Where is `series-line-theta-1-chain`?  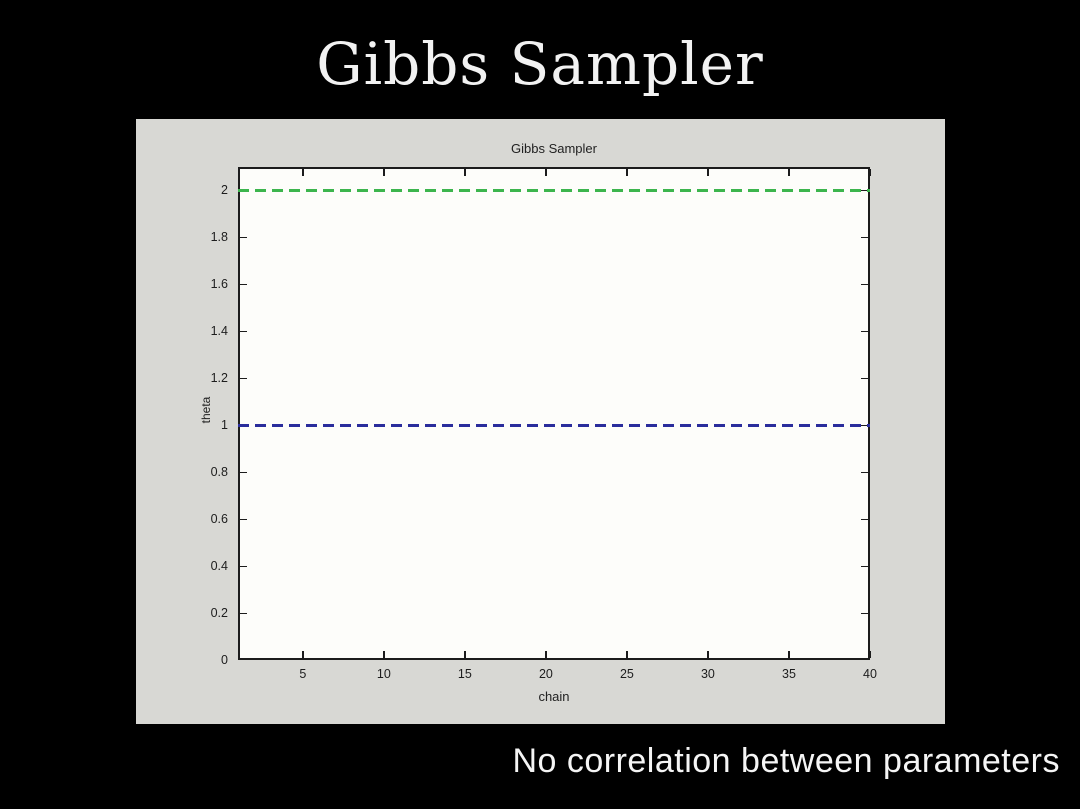 series-line-theta-1-chain is located at coordinates (554, 425).